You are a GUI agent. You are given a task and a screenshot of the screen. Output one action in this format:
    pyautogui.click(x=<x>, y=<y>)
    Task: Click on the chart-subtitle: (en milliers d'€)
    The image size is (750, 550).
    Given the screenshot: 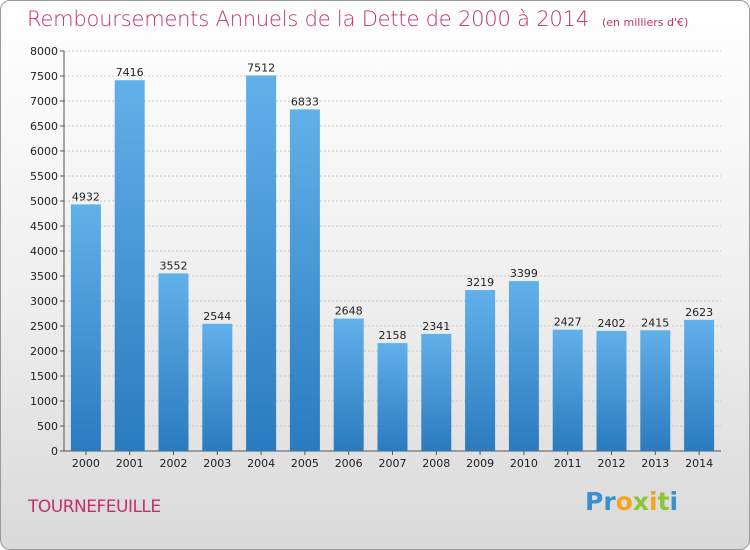 What is the action you would take?
    pyautogui.click(x=645, y=22)
    